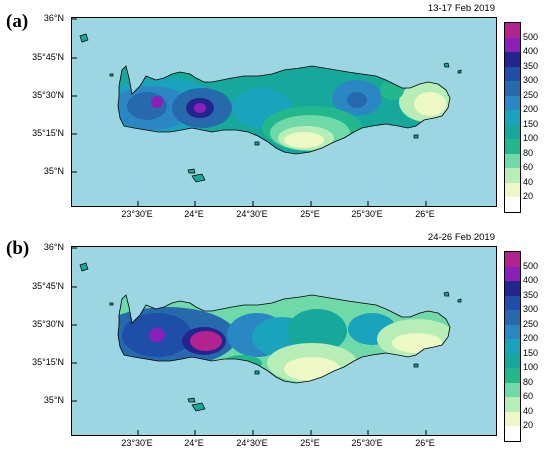 The height and width of the screenshot is (458, 550). Describe the element at coordinates (461, 237) in the screenshot. I see `date-label: 24-26 Feb 2019` at that location.